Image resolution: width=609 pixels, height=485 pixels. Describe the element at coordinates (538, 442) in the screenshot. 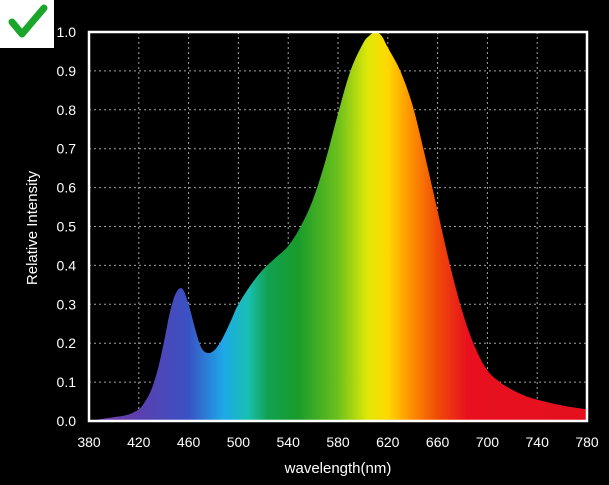

I see `x-tick-label: 740` at that location.